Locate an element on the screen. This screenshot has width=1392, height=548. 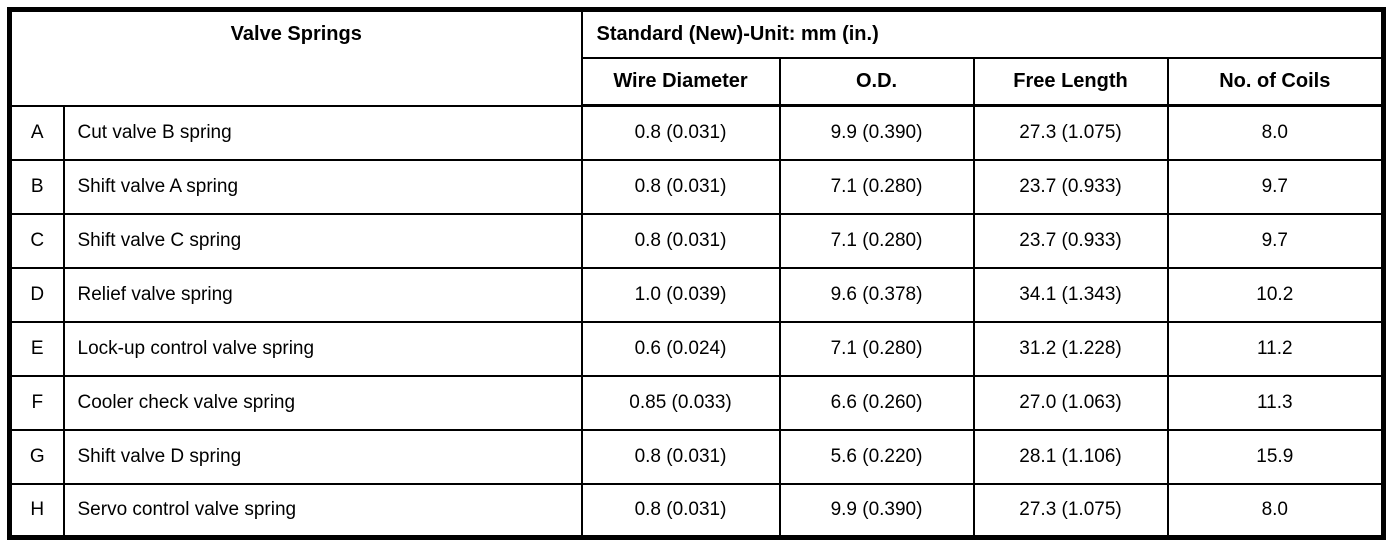
spring-name: Shift valve A spring is located at coordinates (322, 186).